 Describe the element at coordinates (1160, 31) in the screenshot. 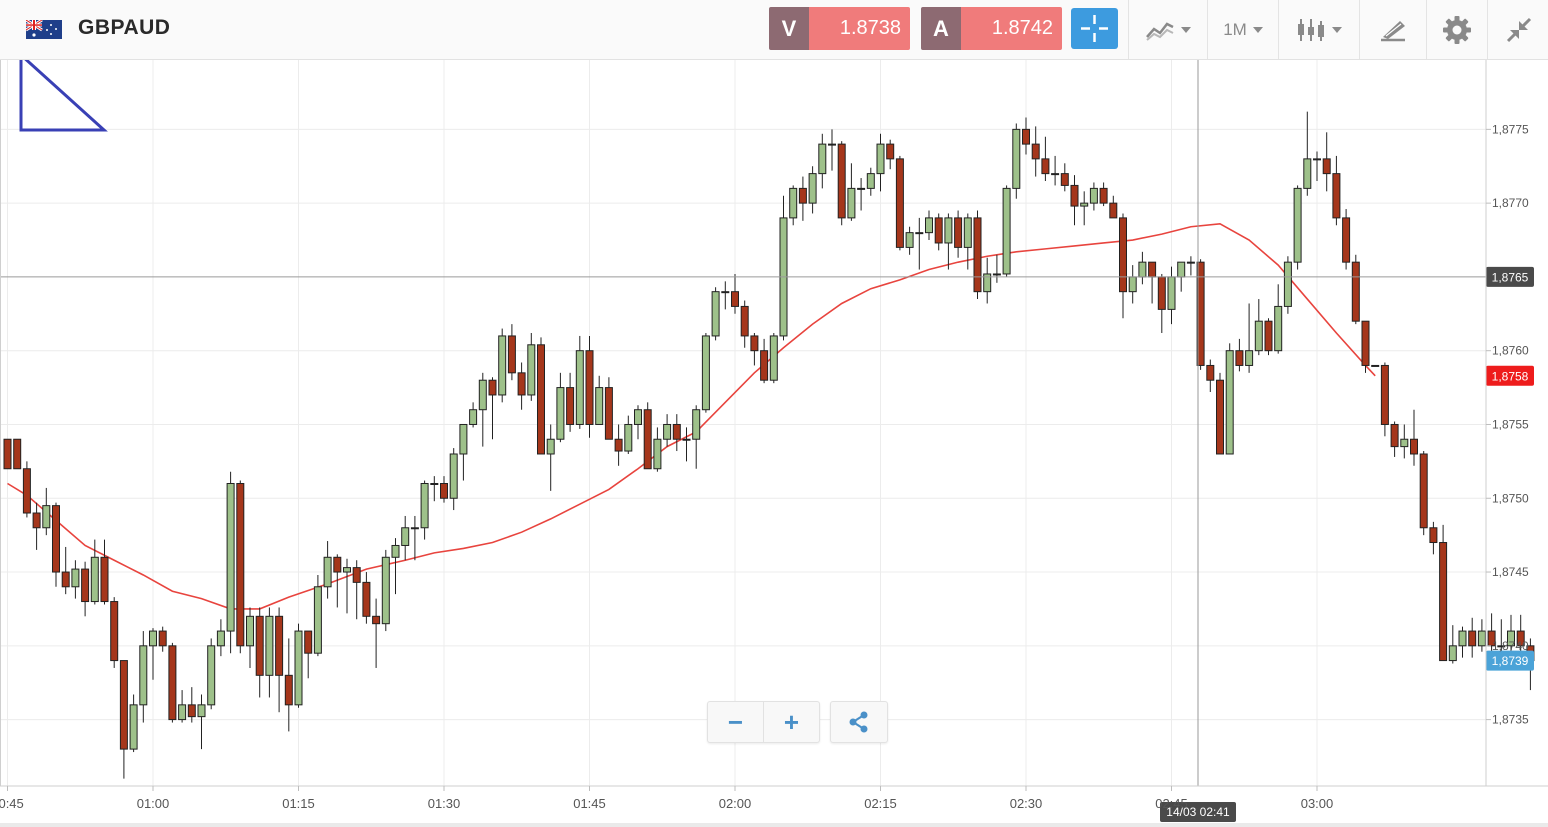

I see `chart-type-line-icon` at that location.